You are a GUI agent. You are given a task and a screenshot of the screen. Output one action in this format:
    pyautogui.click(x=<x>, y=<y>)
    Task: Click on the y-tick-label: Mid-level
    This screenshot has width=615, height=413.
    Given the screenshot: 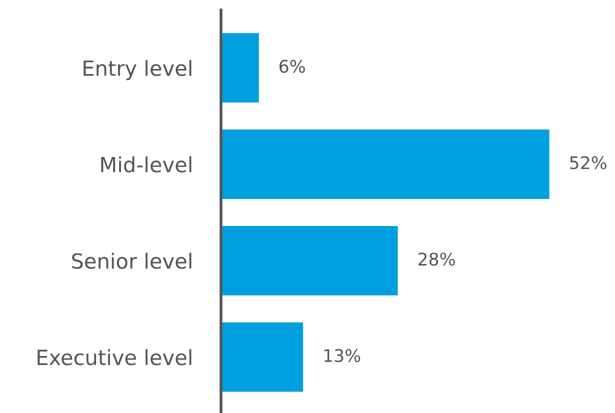 What is the action you would take?
    pyautogui.click(x=146, y=164)
    